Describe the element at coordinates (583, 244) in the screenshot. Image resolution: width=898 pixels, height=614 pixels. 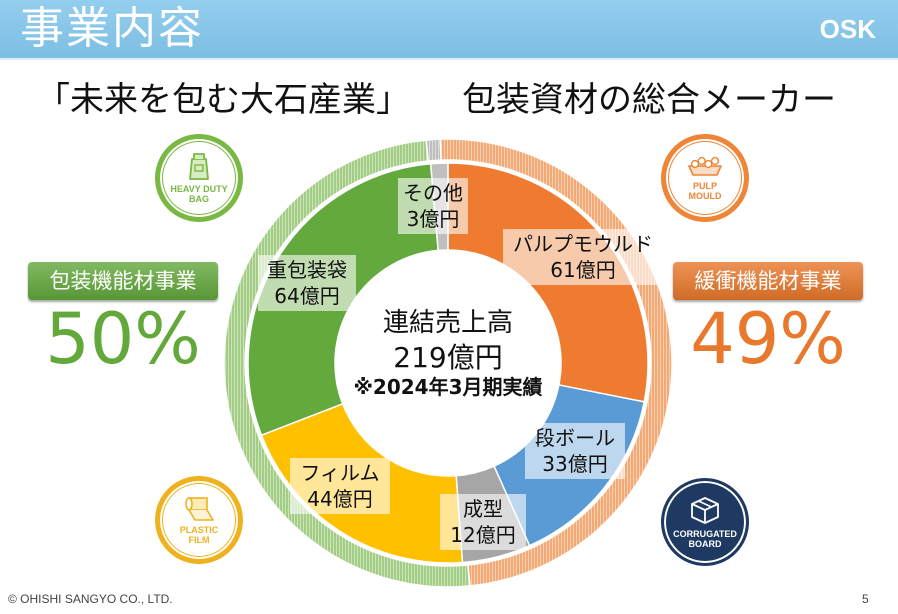
I see `slice-label-name: パルプモウルド` at that location.